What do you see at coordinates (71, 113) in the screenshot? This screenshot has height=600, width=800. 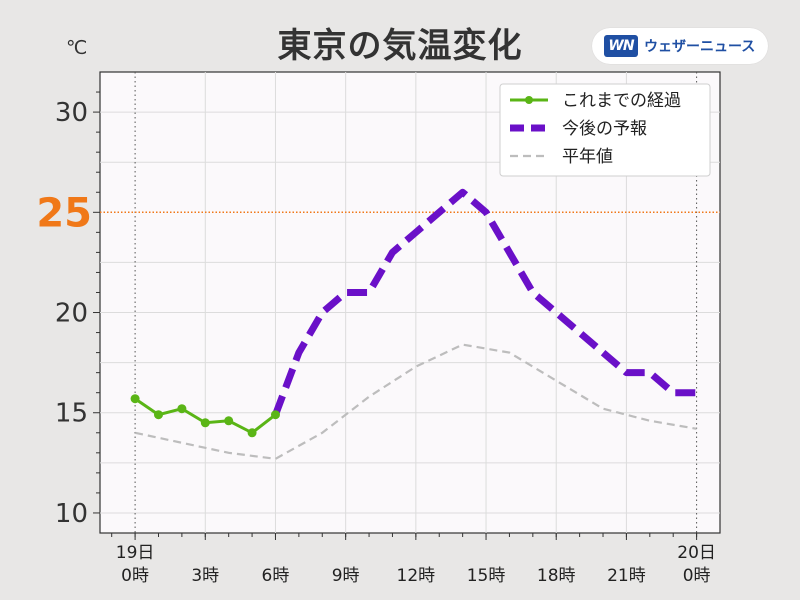 I see `y-tick-label: 30` at bounding box center [71, 113].